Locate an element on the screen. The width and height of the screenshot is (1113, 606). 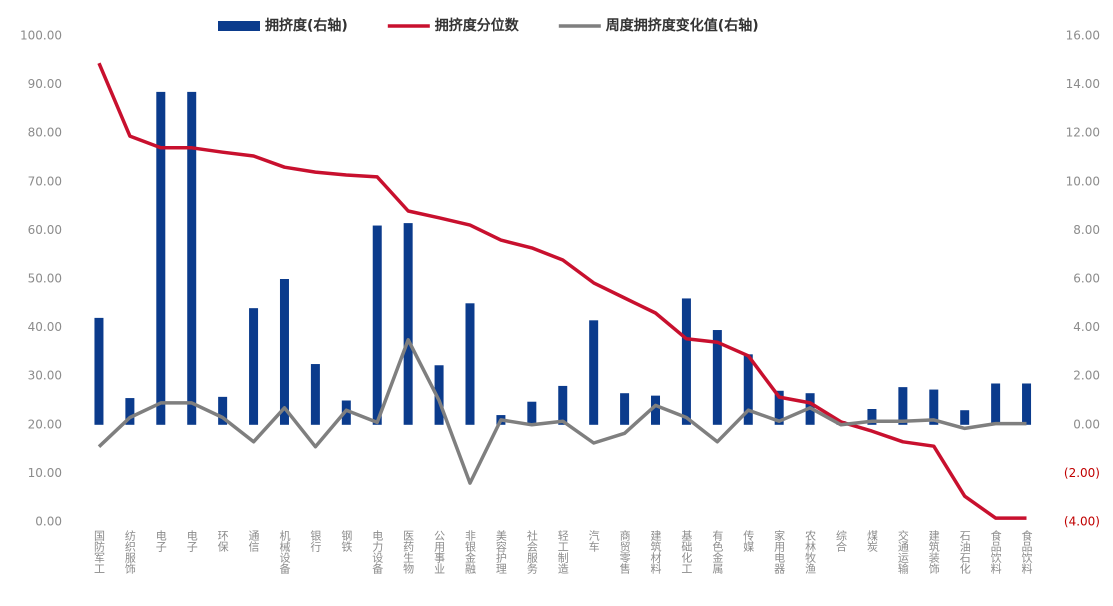
y-tick-label: 70.00 is located at coordinates (45, 181).